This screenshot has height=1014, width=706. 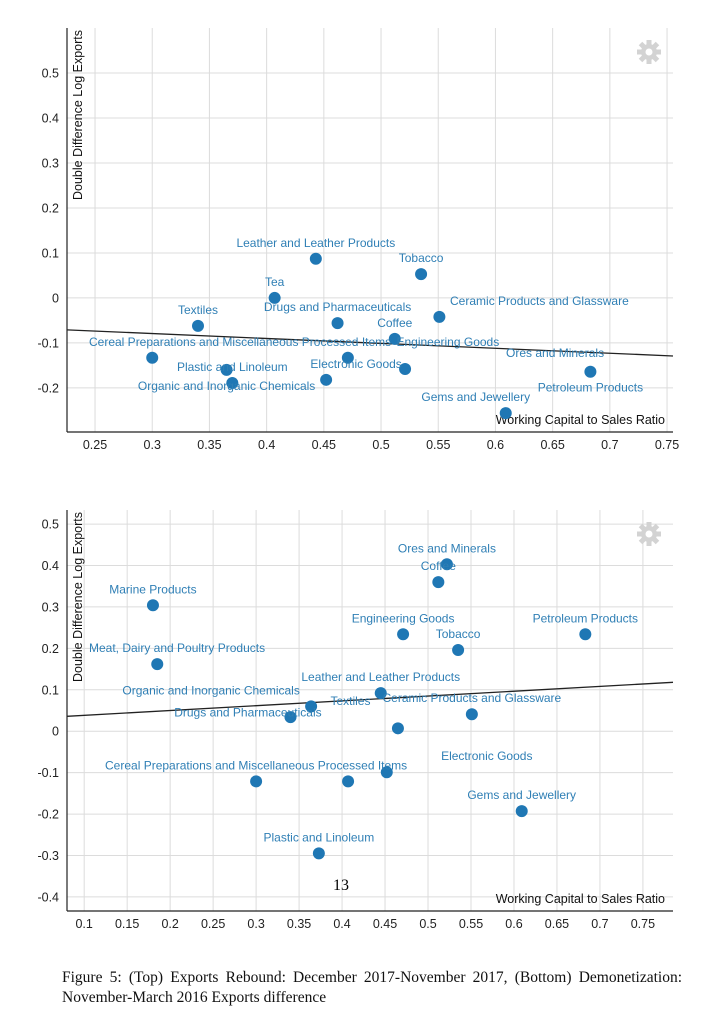 I want to click on point-label: Ceramic Products and Glassware, so click(x=471, y=698).